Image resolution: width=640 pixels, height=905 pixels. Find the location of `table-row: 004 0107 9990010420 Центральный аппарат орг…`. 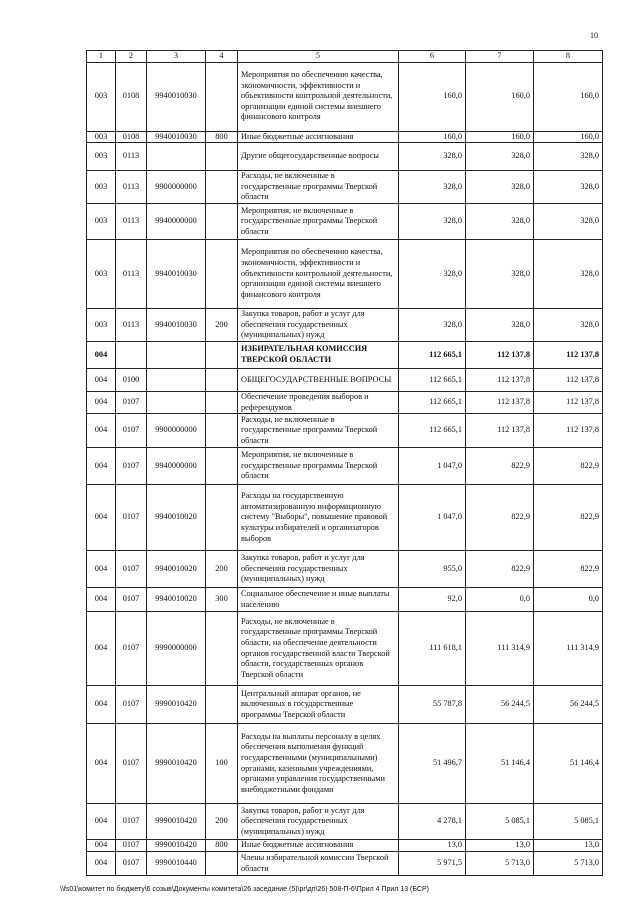

table-row: 004 0107 9990010420 Центральный аппарат орг… is located at coordinates (344, 705).